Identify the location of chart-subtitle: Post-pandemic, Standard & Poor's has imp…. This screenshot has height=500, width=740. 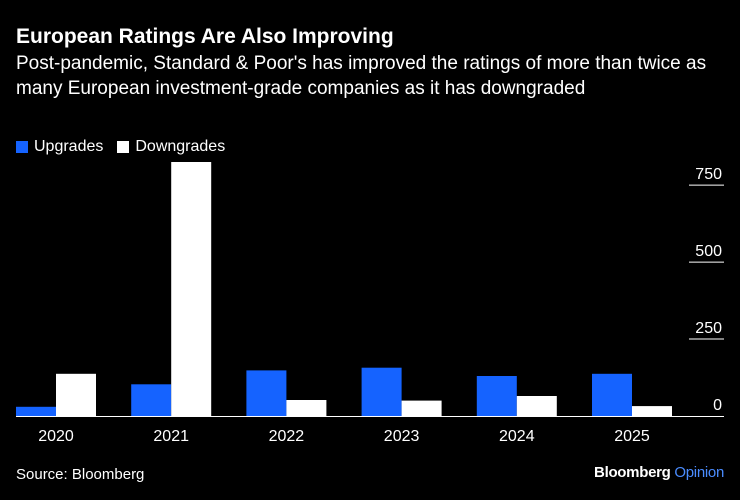
(361, 76).